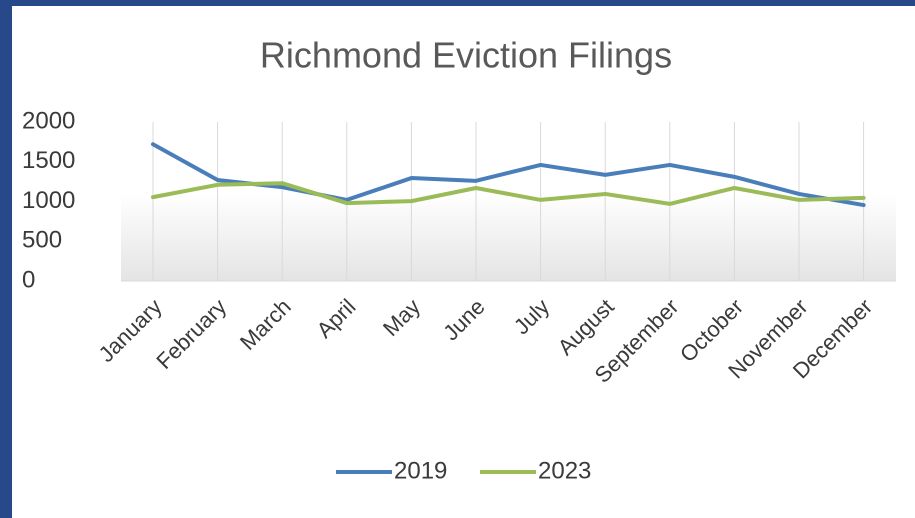 The image size is (915, 518). Describe the element at coordinates (420, 470) in the screenshot. I see `legend-label: 2019` at that location.